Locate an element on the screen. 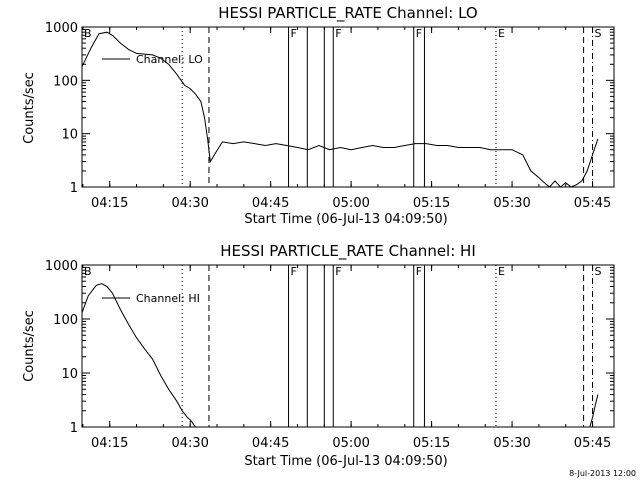 This screenshot has height=480, width=640. legend: Channel: LO is located at coordinates (152, 59).